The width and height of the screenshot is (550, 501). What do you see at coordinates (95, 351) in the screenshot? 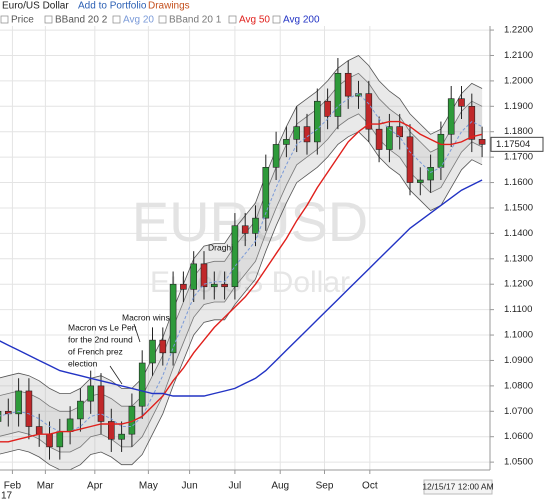
I see `annotation: of French prez` at bounding box center [95, 351].